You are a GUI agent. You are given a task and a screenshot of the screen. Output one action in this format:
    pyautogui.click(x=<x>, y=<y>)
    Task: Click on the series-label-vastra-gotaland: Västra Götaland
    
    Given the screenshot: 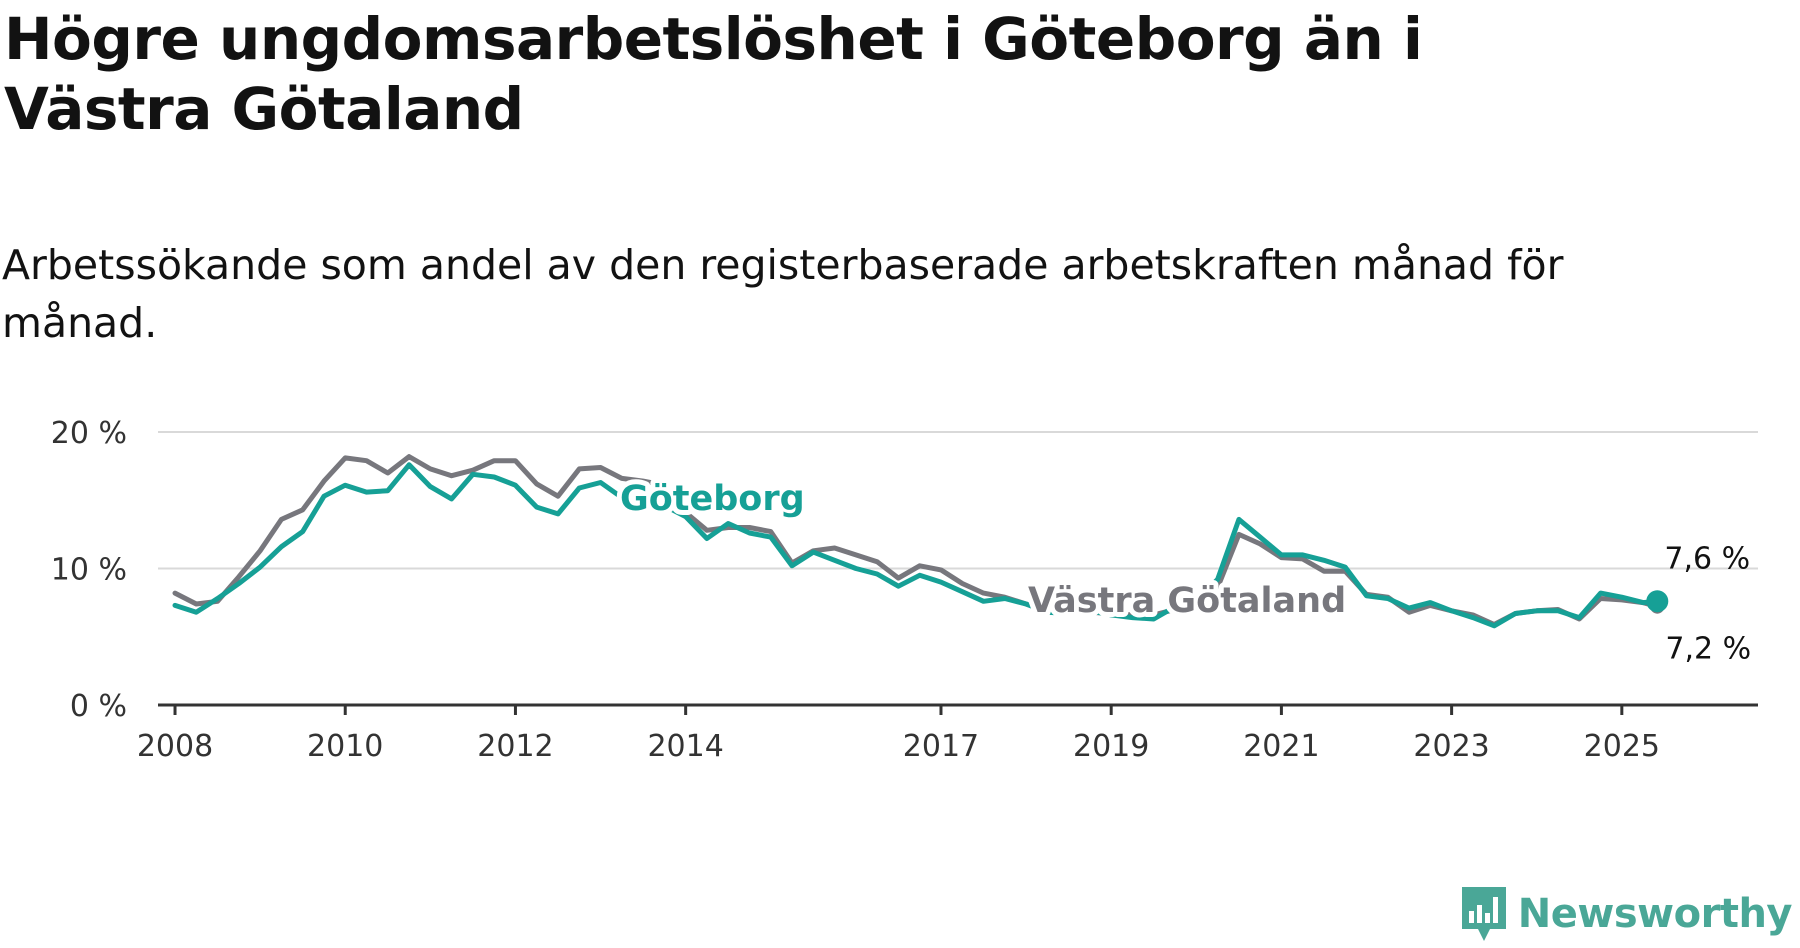 What is the action you would take?
    pyautogui.click(x=1187, y=601)
    